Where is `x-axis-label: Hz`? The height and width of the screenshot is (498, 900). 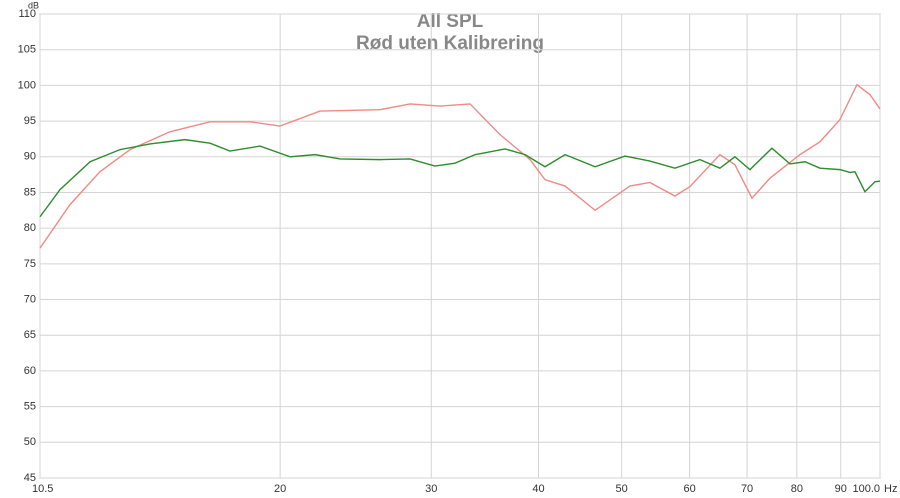
x-axis-label: Hz is located at coordinates (890, 489).